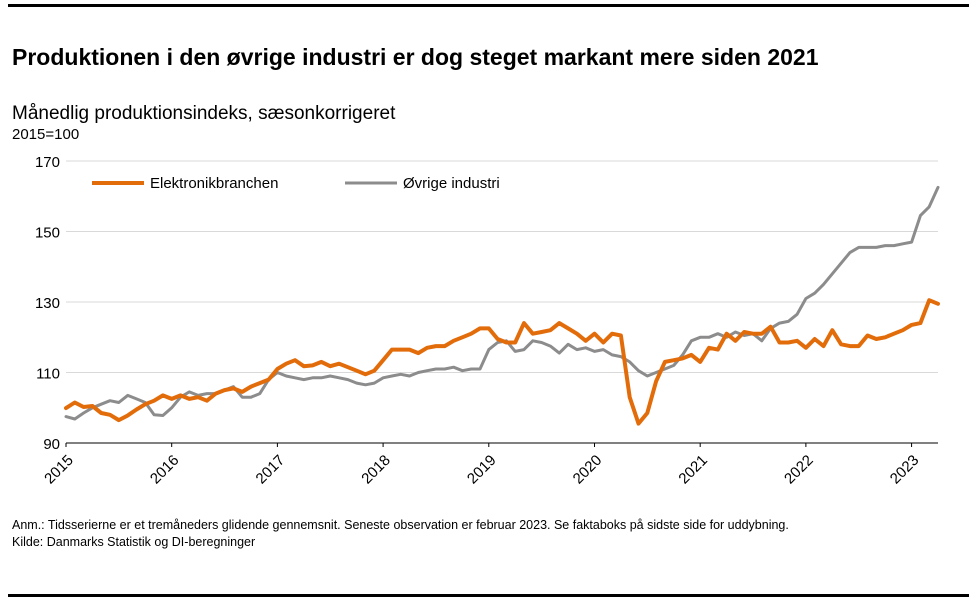 Image resolution: width=977 pixels, height=600 pixels. What do you see at coordinates (271, 470) in the screenshot?
I see `x-tick-label: 2017` at bounding box center [271, 470].